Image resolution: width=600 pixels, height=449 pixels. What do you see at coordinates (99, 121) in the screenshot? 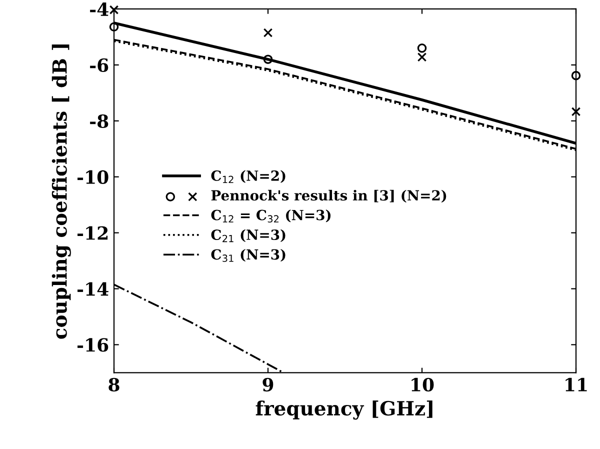
I see `y-tick-label: -8` at bounding box center [99, 121].